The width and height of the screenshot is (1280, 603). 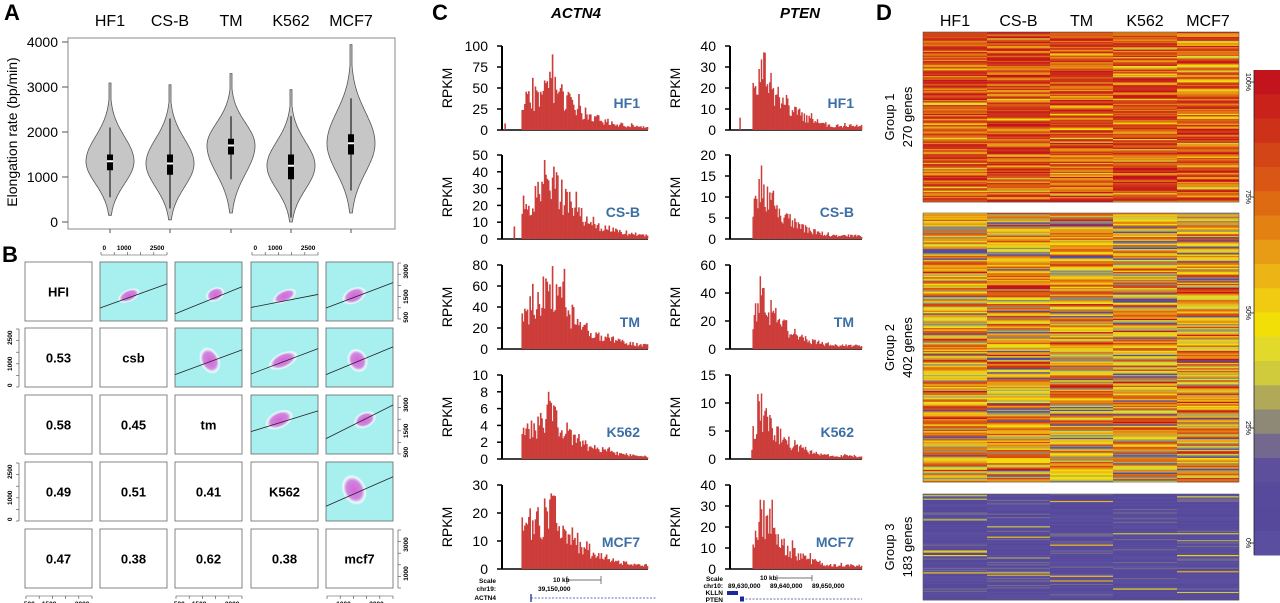 What do you see at coordinates (359, 558) in the screenshot?
I see `matrix-cell: mcf7` at bounding box center [359, 558].